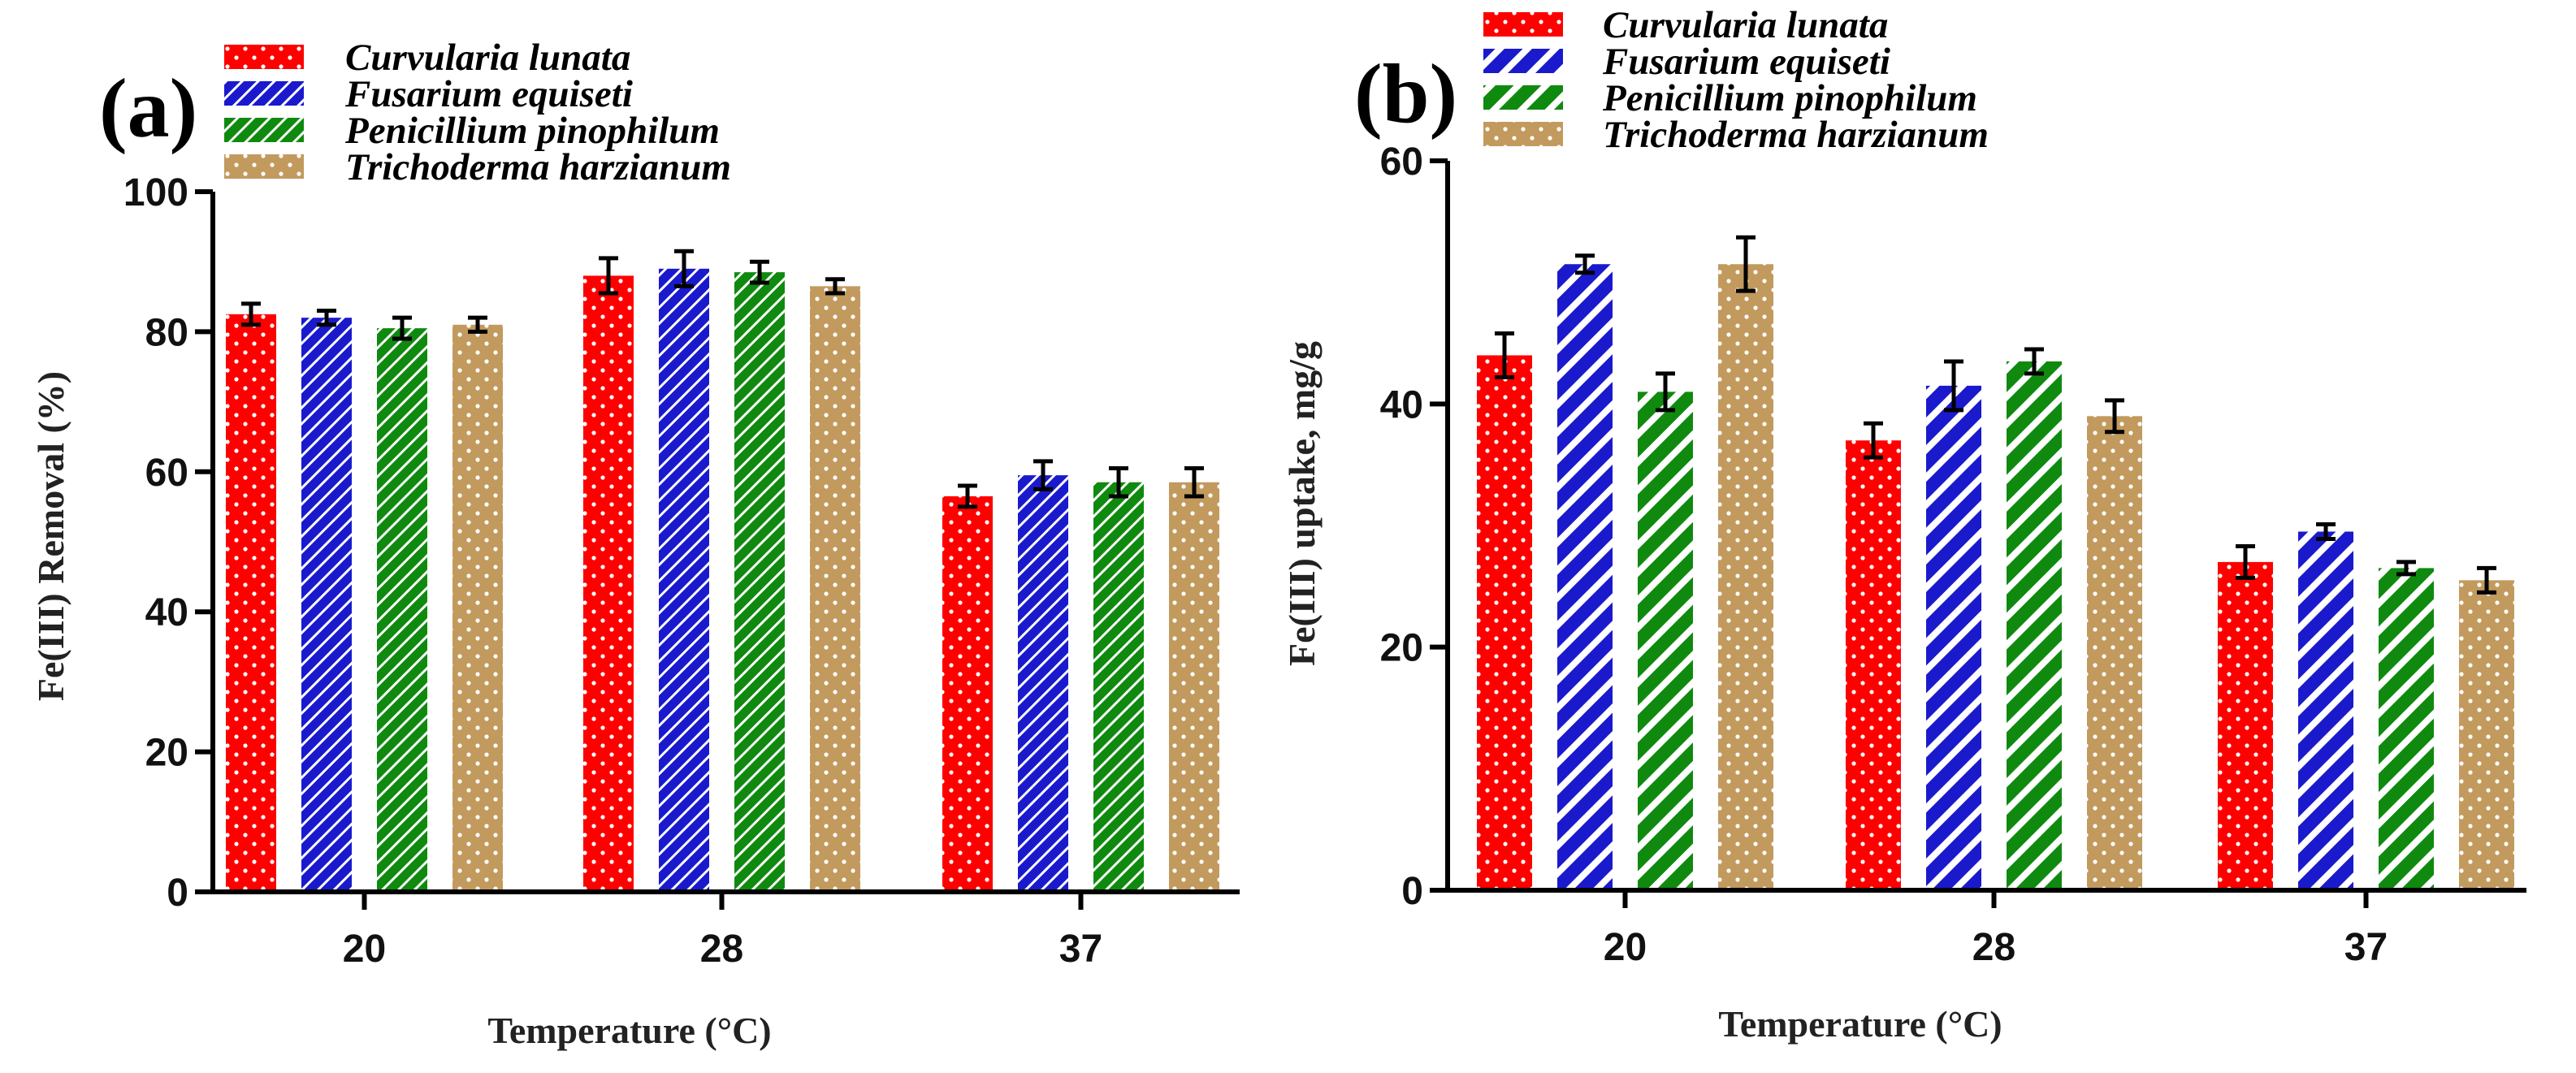 This screenshot has width=2576, height=1073. I want to click on panel-b-x-axis-title: Temperature (°C), so click(1860, 1024).